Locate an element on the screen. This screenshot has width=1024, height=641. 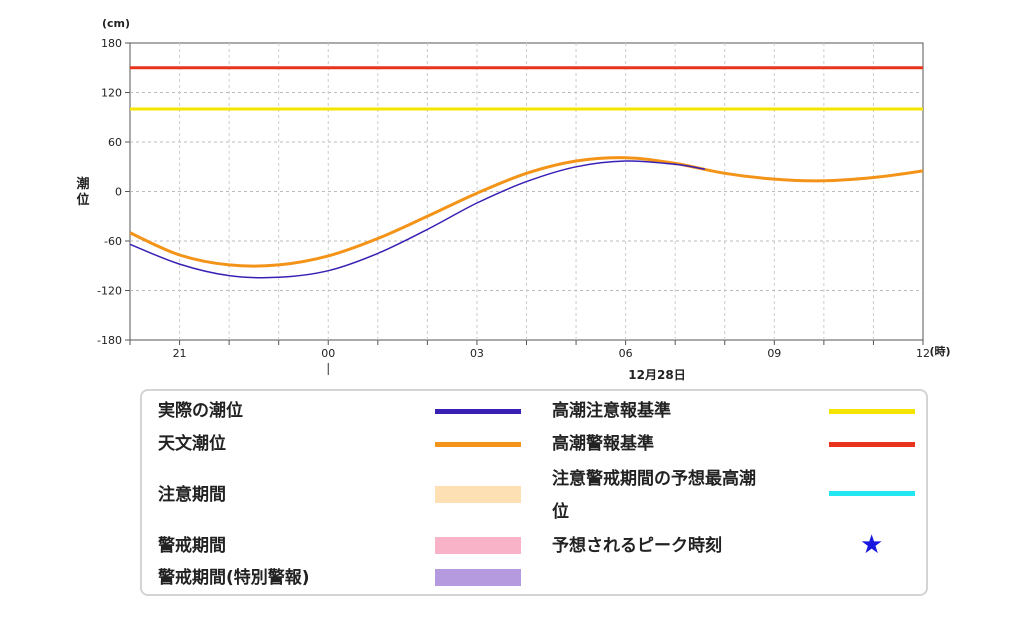
legend-label: 注意期間 is located at coordinates (192, 495).